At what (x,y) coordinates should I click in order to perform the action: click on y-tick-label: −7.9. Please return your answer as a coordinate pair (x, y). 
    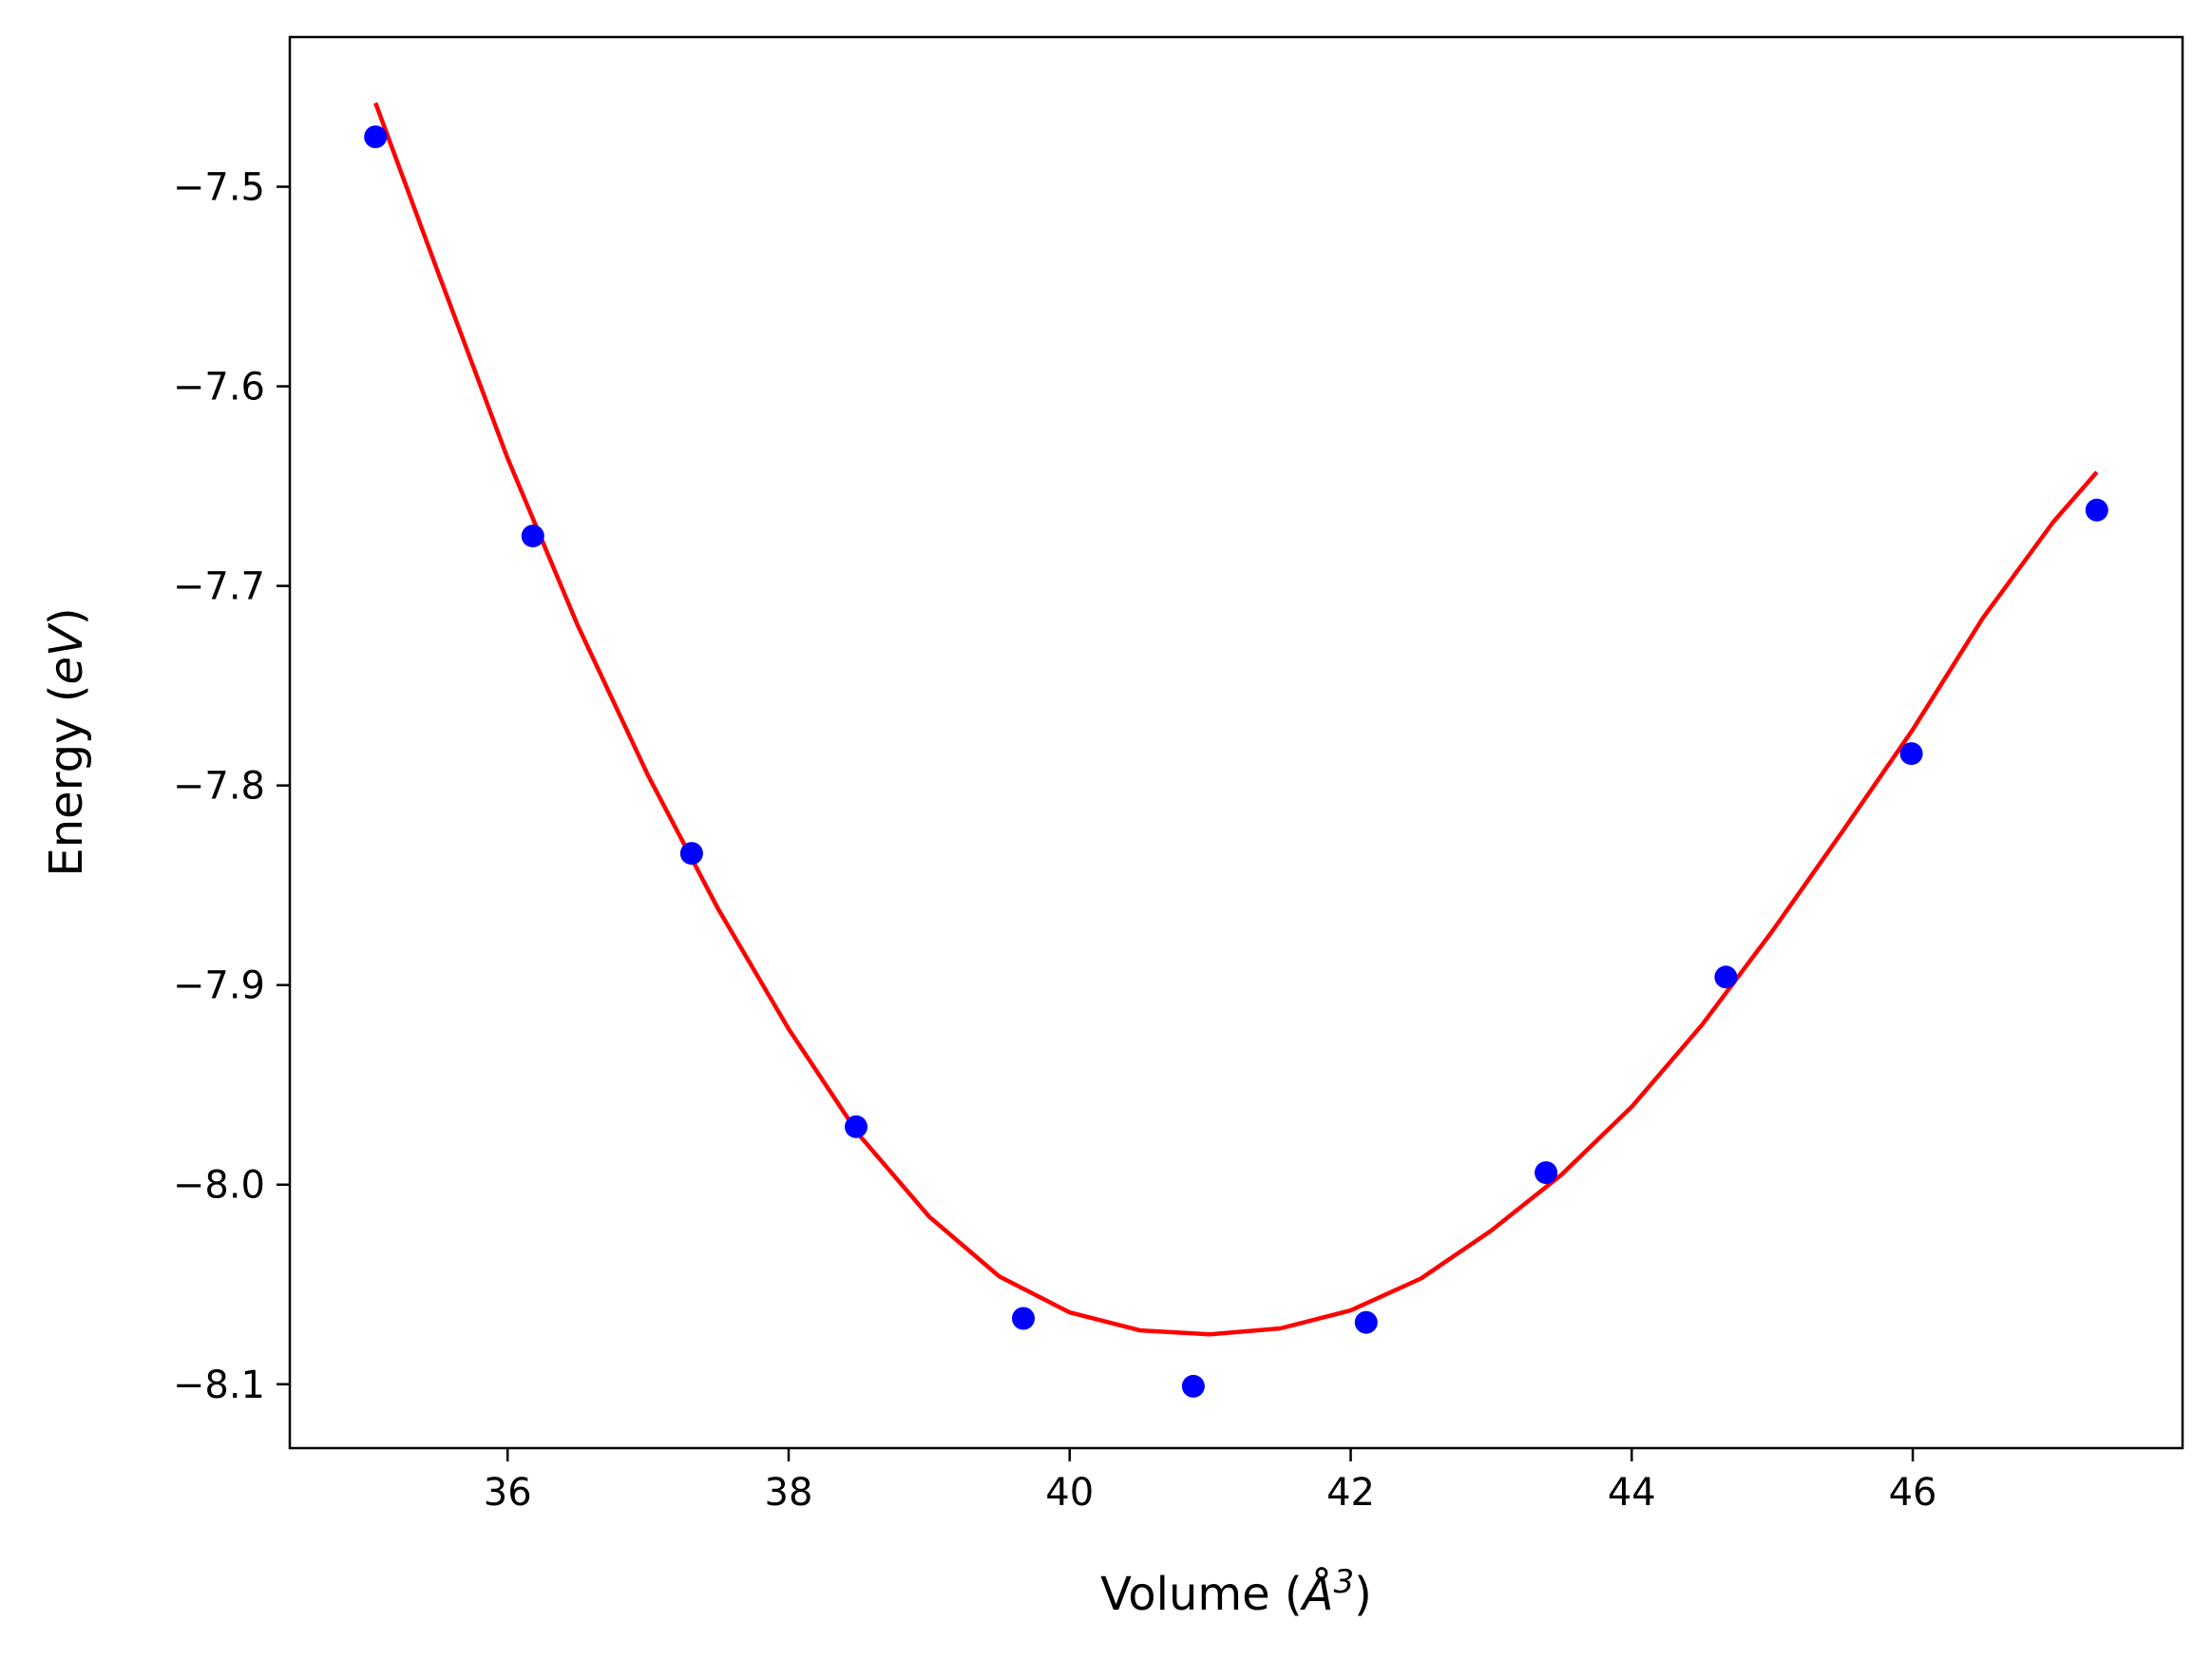
    Looking at the image, I should click on (219, 986).